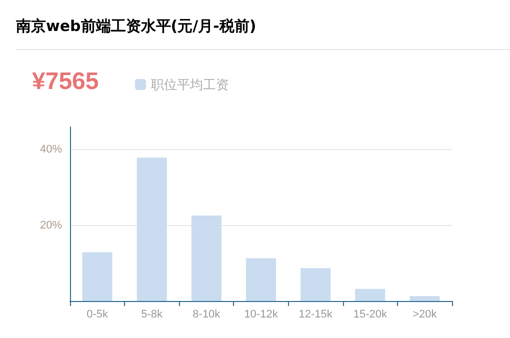 The image size is (510, 338). Describe the element at coordinates (65, 82) in the screenshot. I see `text: ¥7565` at that location.